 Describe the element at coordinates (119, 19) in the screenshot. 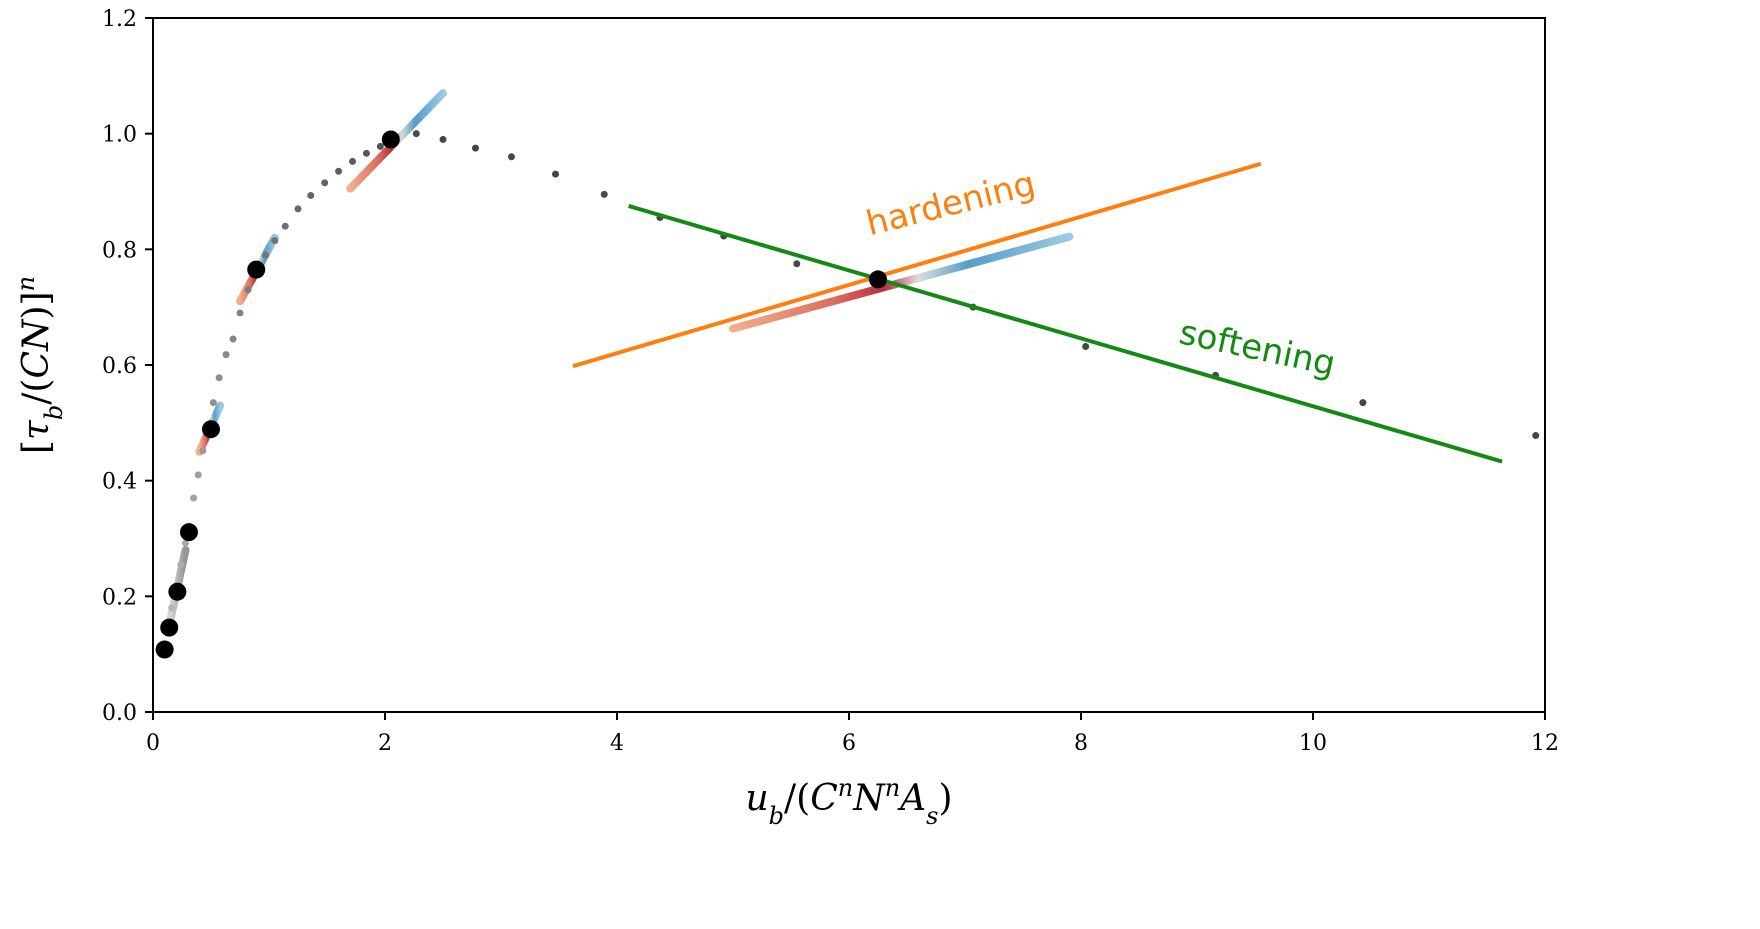

I see `y-tick-label: 1.2` at that location.